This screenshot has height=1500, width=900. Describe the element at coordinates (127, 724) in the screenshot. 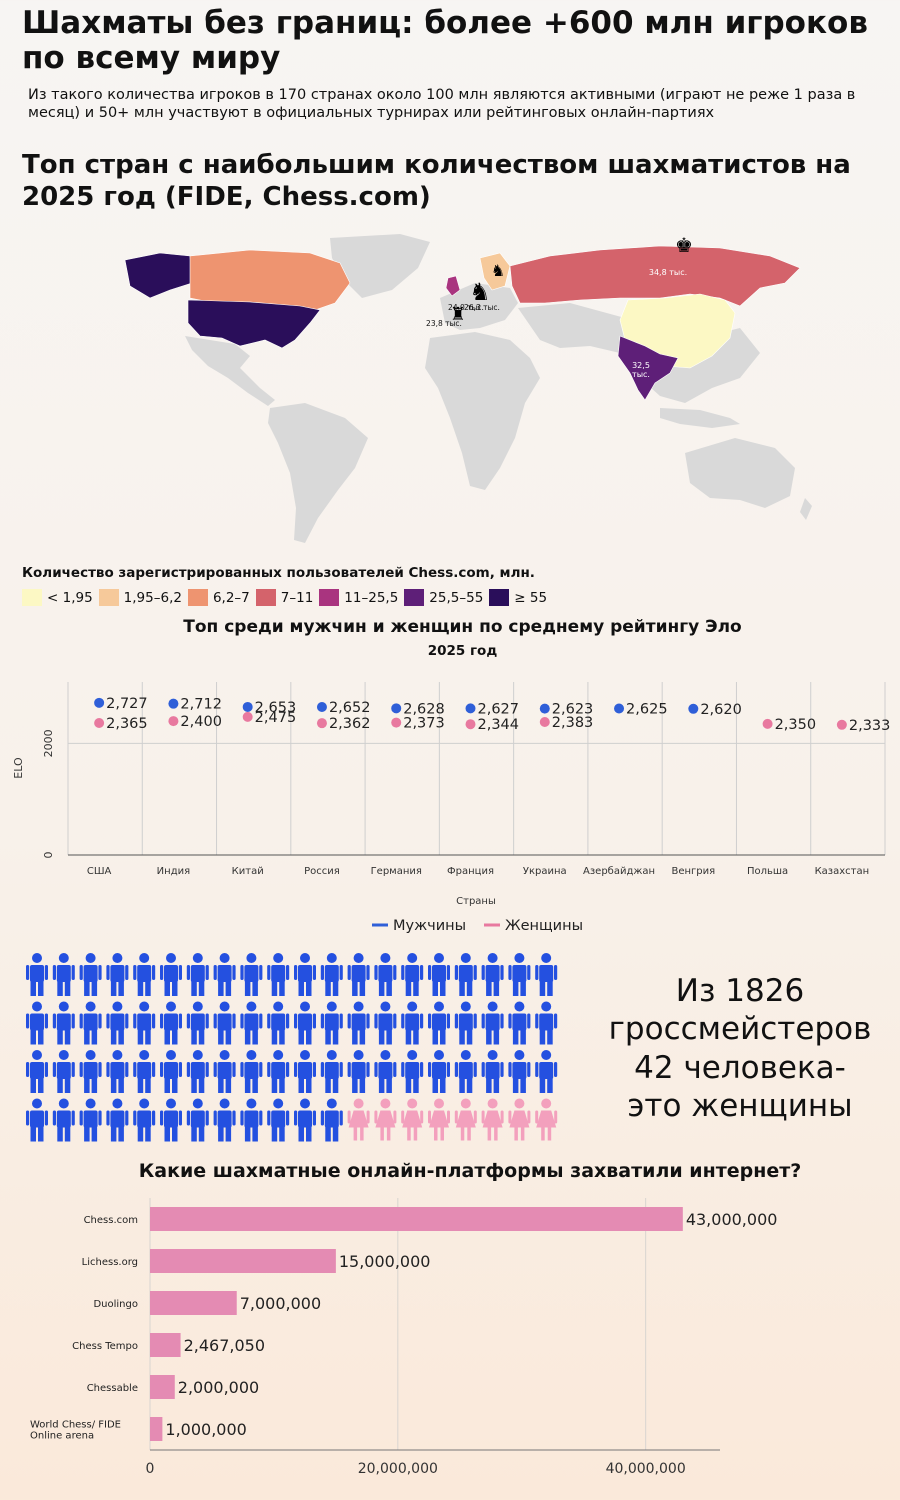

I see `data-label: 2,365` at that location.